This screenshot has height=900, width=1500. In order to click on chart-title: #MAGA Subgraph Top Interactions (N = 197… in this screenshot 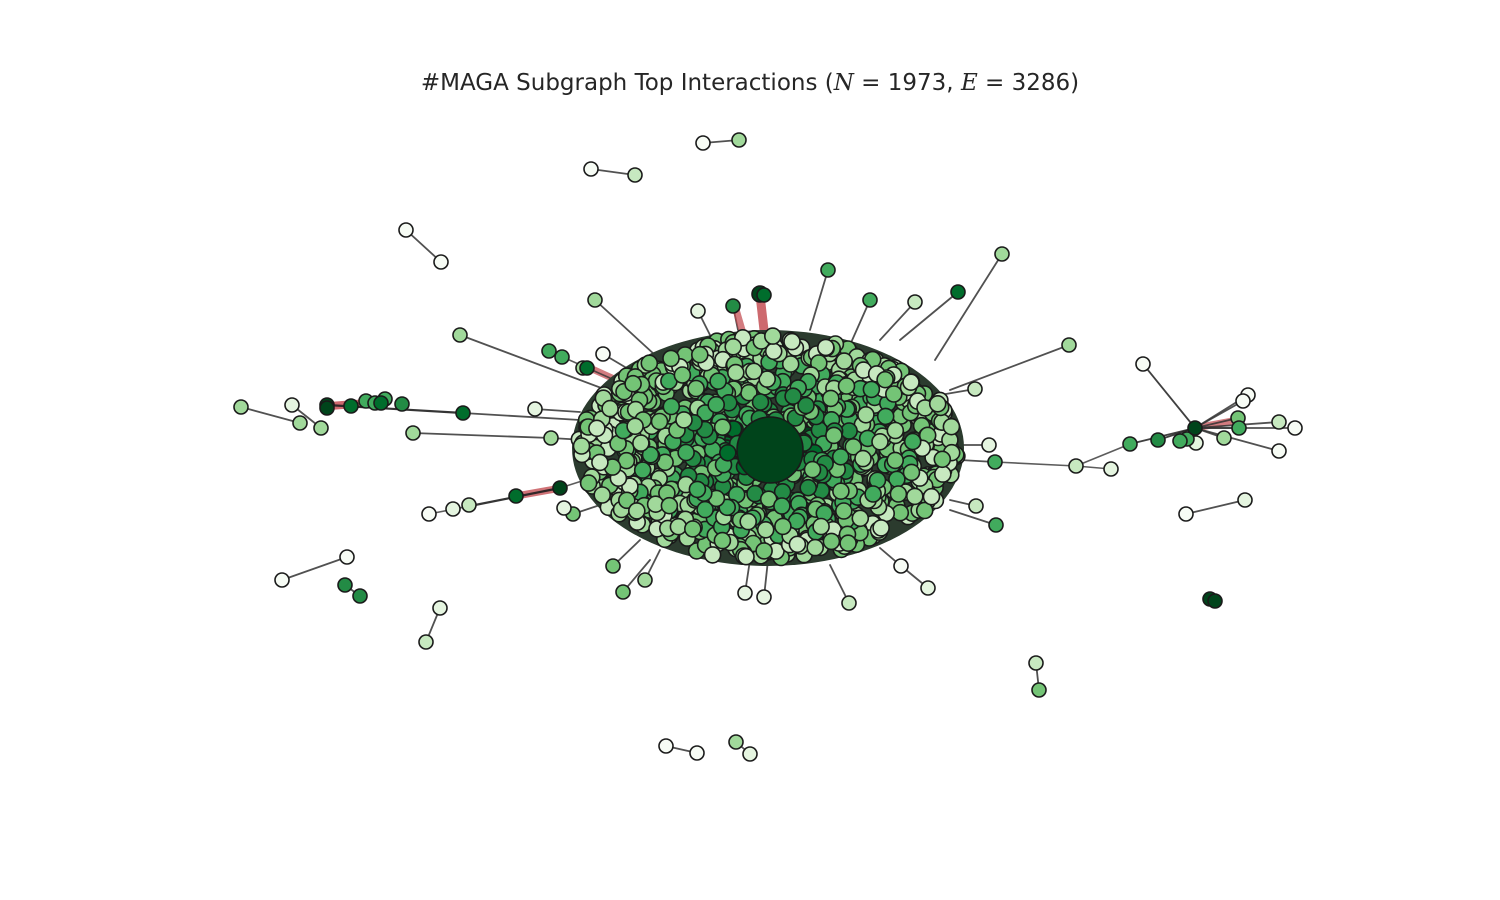, I will do `click(750, 83)`.